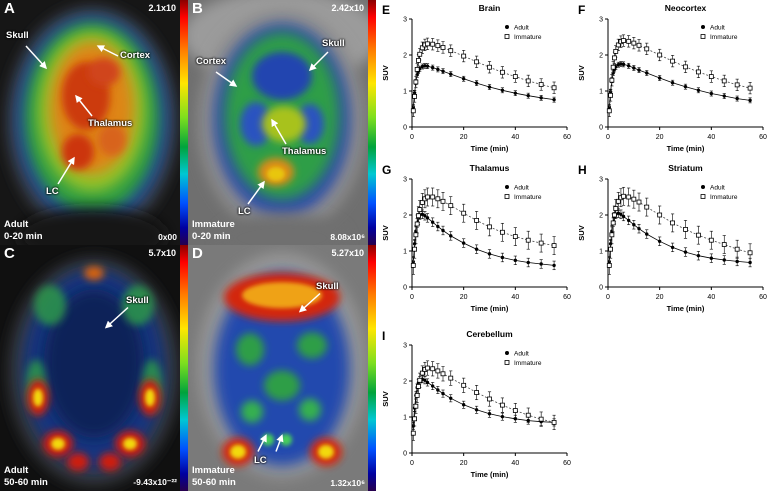 The height and width of the screenshot is (491, 771). What do you see at coordinates (717, 28) in the screenshot?
I see `legend-label-adult: Adult` at bounding box center [717, 28].